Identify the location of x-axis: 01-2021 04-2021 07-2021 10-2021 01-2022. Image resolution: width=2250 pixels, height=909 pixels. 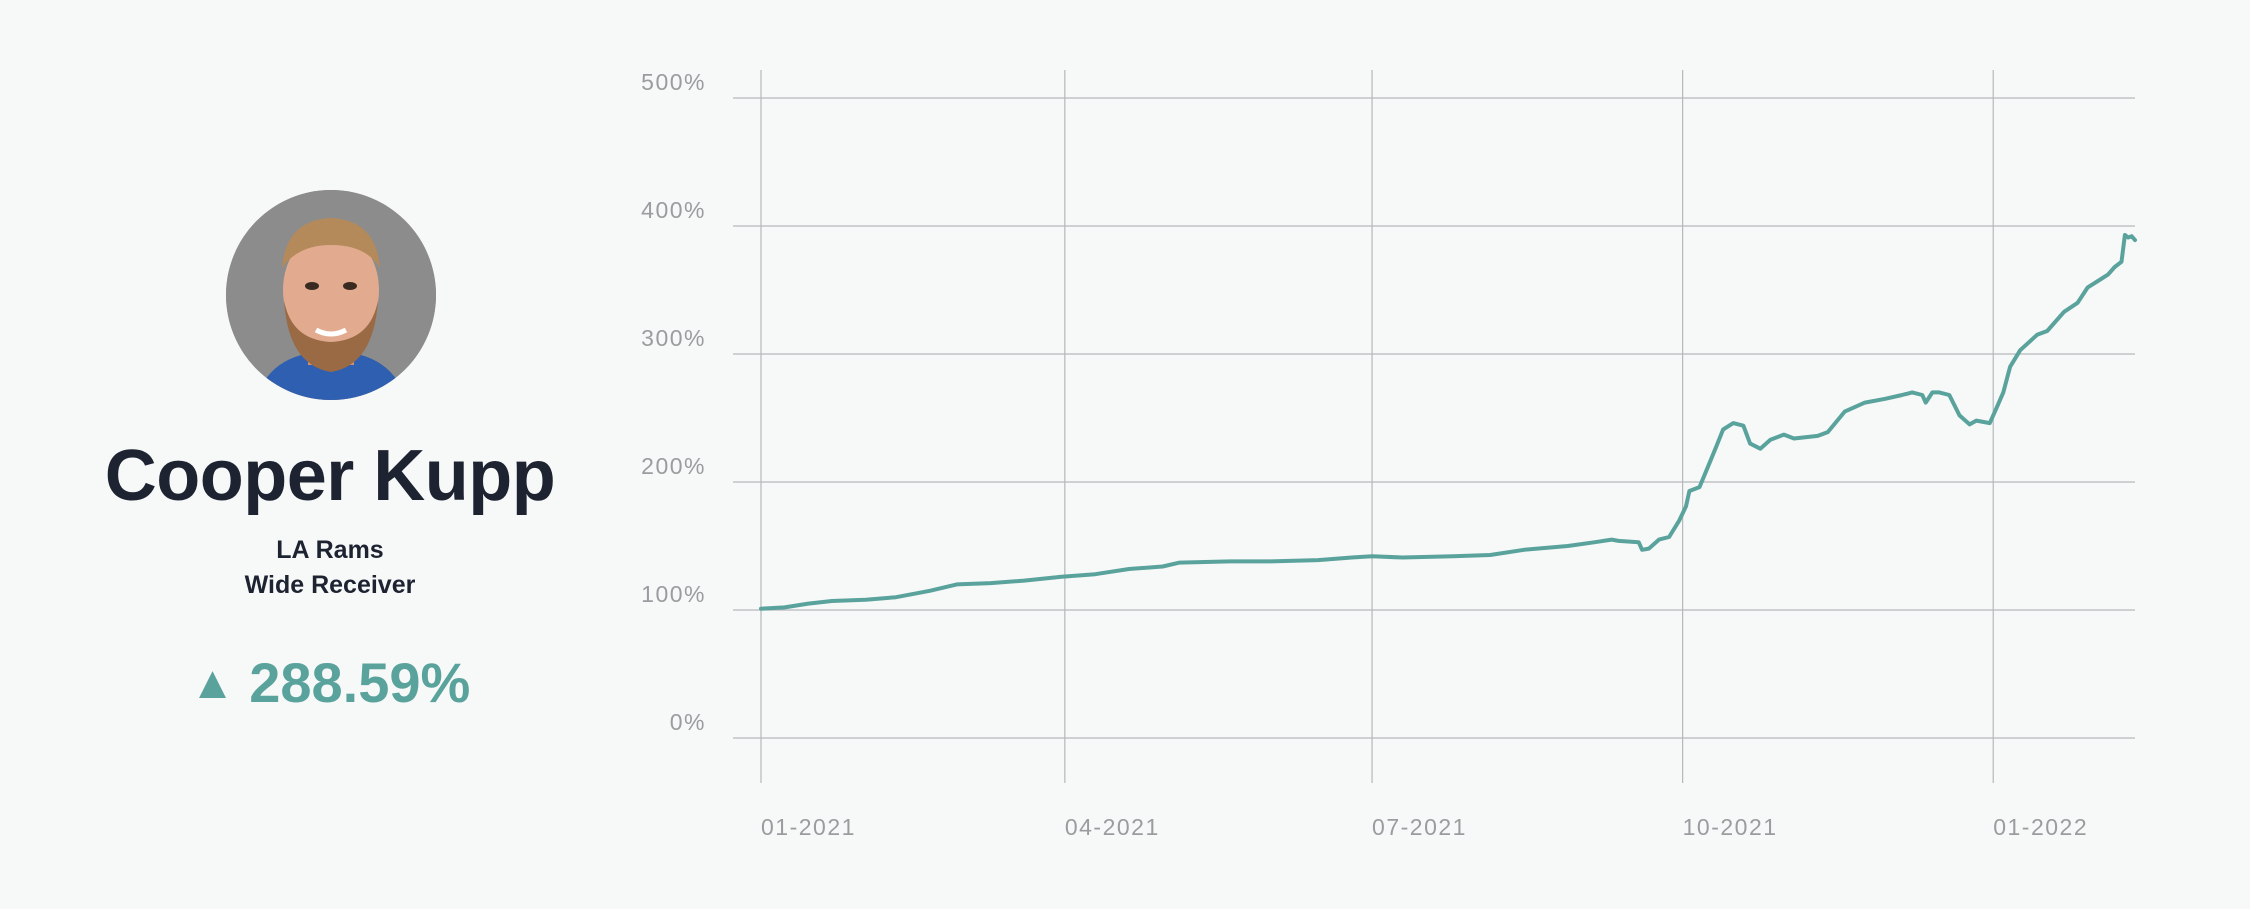
(1424, 827).